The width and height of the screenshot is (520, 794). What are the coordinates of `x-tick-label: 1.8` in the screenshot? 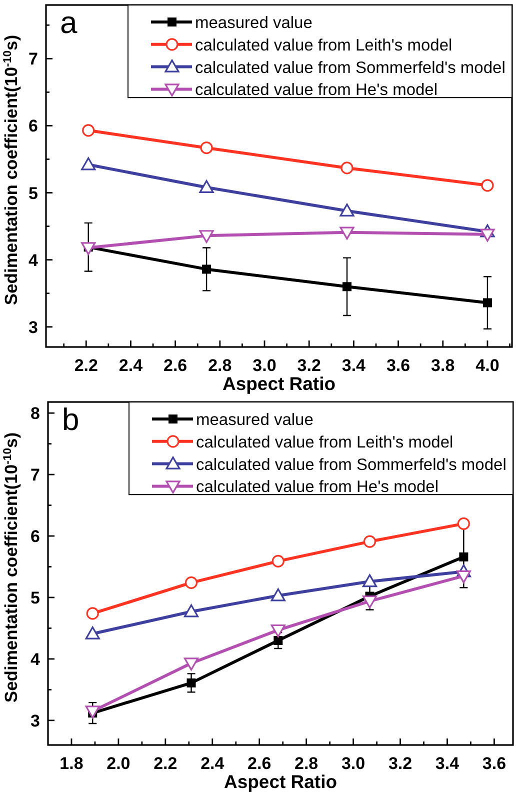 It's located at (72, 763).